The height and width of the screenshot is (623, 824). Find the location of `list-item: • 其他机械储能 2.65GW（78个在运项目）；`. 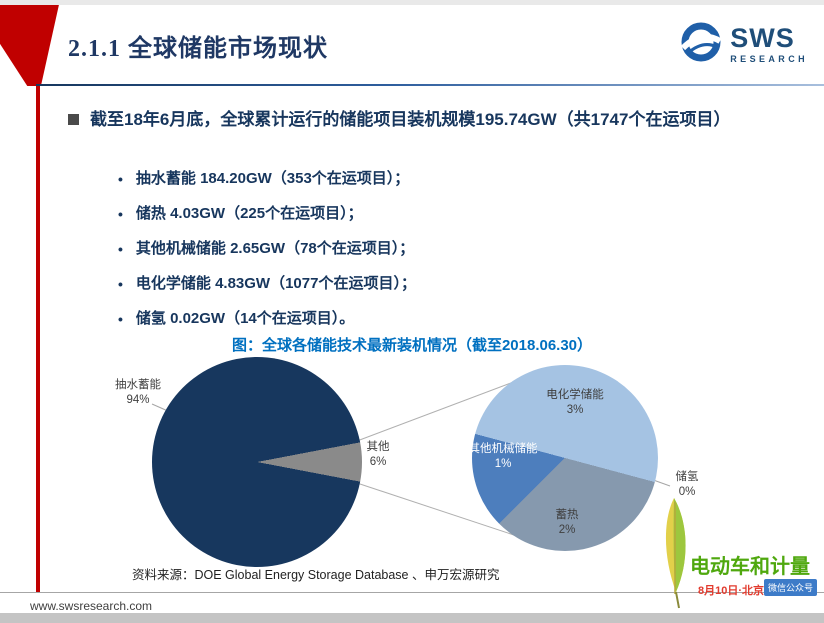

list-item: • 其他机械储能 2.65GW（78个在运项目）； is located at coordinates (267, 255).